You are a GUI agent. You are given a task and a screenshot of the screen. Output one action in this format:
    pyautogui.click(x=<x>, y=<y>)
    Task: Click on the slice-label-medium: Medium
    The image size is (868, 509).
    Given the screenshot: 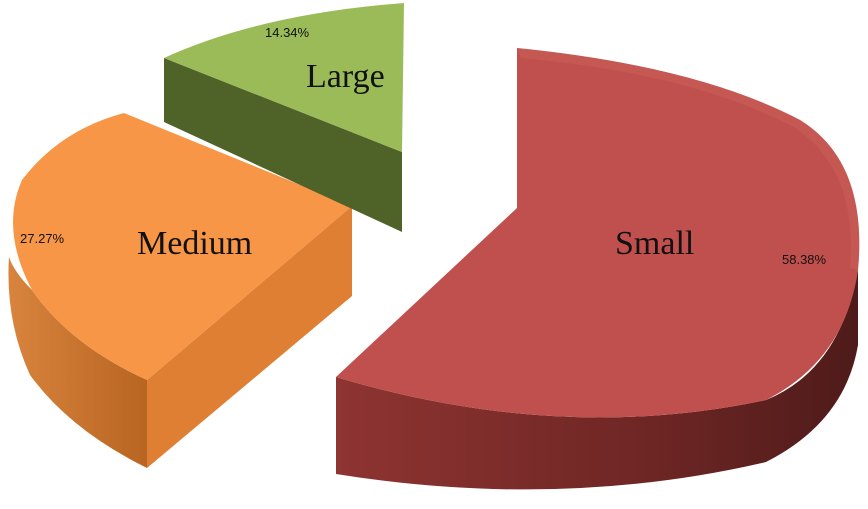 What is the action you would take?
    pyautogui.click(x=194, y=243)
    